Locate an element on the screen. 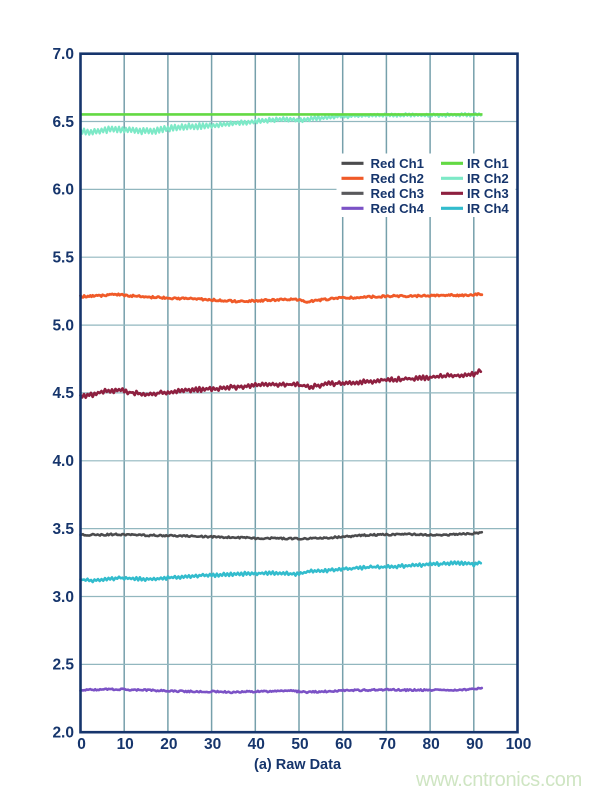 The image size is (600, 801). svg-text: IR Ch2 is located at coordinates (488, 178).